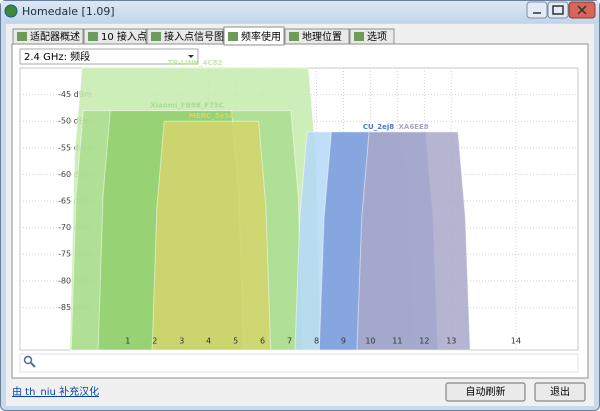  I want to click on band-dropdown-text: 2.4 GHz: 频段, so click(57, 56).